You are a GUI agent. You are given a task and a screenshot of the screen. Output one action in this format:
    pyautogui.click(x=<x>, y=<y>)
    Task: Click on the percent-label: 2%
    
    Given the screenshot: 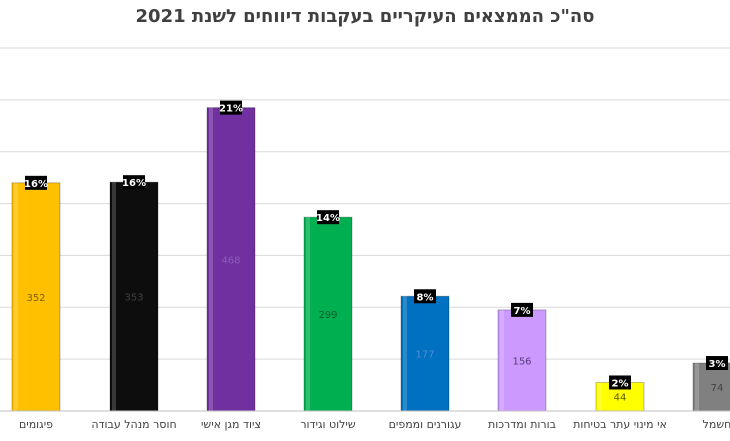 What is the action you would take?
    pyautogui.click(x=620, y=383)
    